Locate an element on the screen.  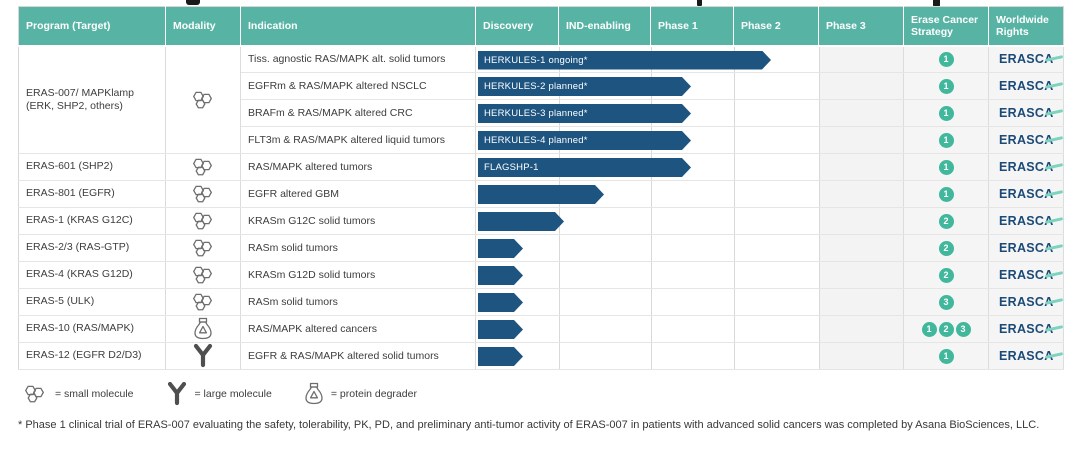
column-header-phase-3: Phase 3 is located at coordinates (861, 26).